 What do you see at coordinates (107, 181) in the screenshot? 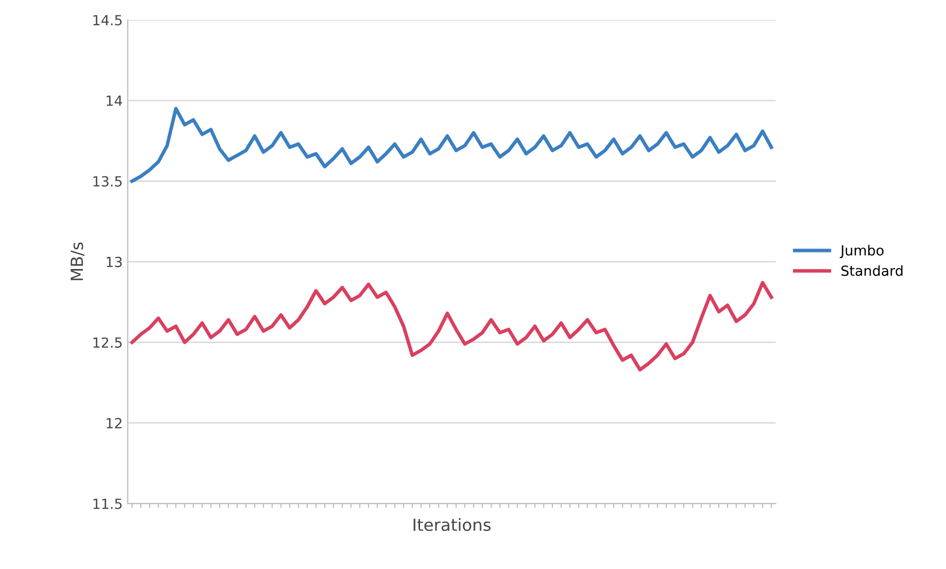
I see `y-tick-label: 13.5` at bounding box center [107, 181].